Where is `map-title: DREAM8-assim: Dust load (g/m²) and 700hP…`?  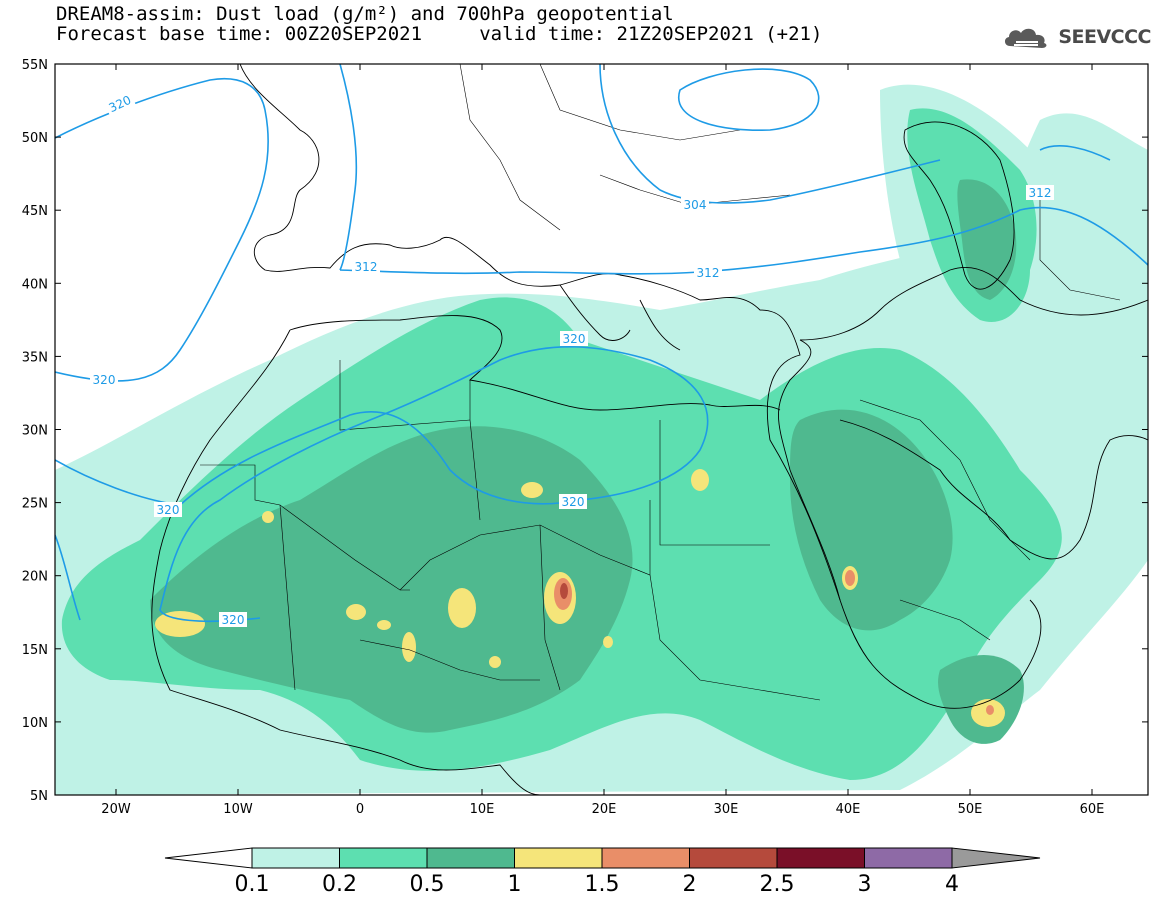
map-title: DREAM8-assim: Dust load (g/m²) and 700hP… is located at coordinates (365, 14).